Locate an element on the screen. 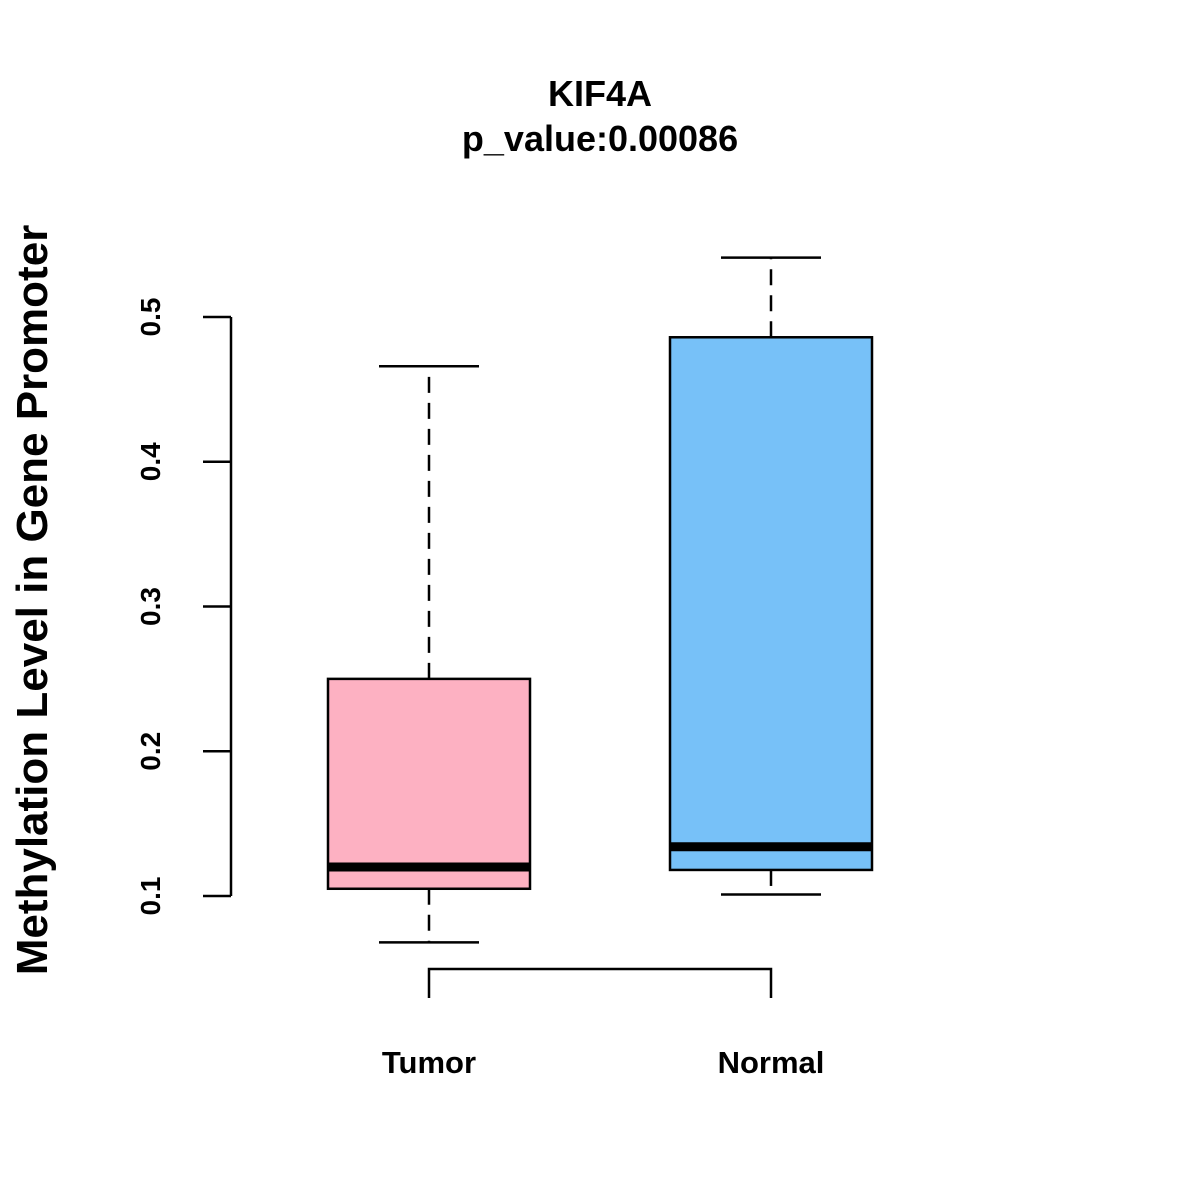  bracket-line is located at coordinates (600, 982).